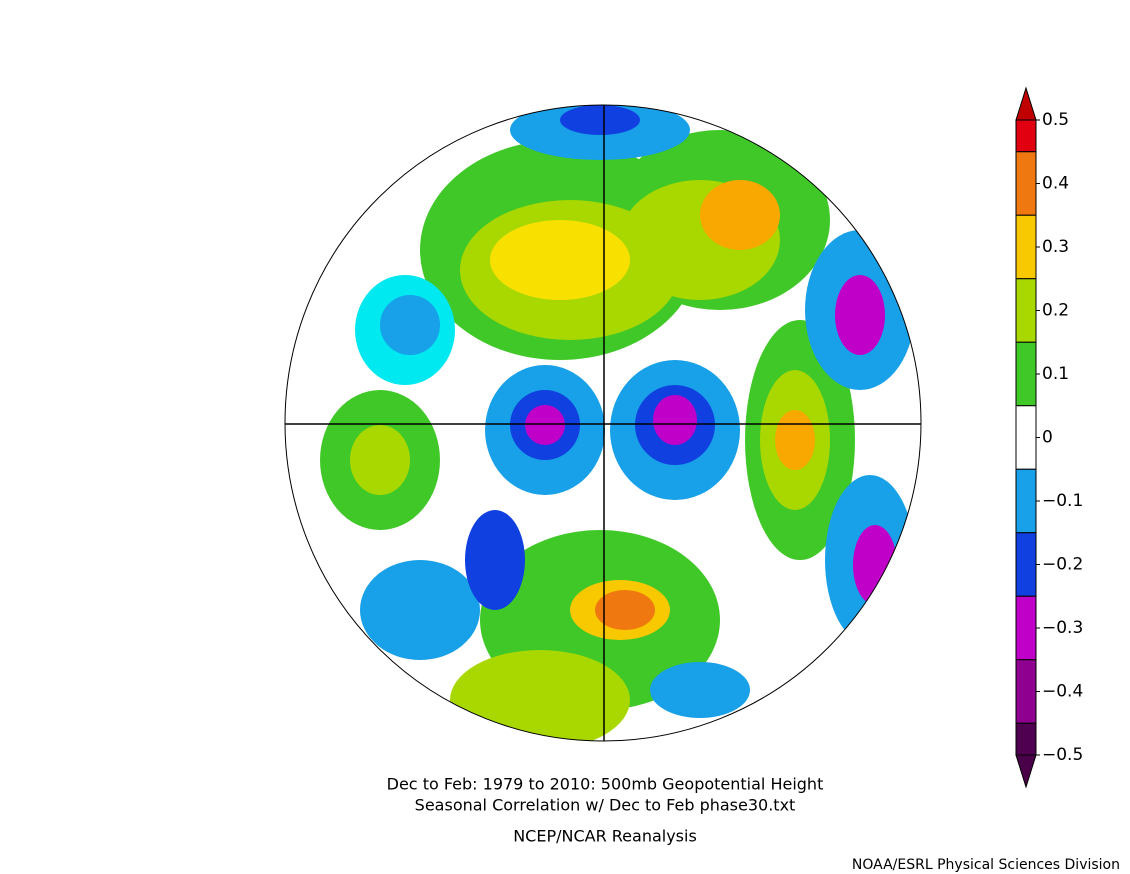 This screenshot has width=1130, height=874. Describe the element at coordinates (1062, 501) in the screenshot. I see `colorbar-label: −0.1` at that location.